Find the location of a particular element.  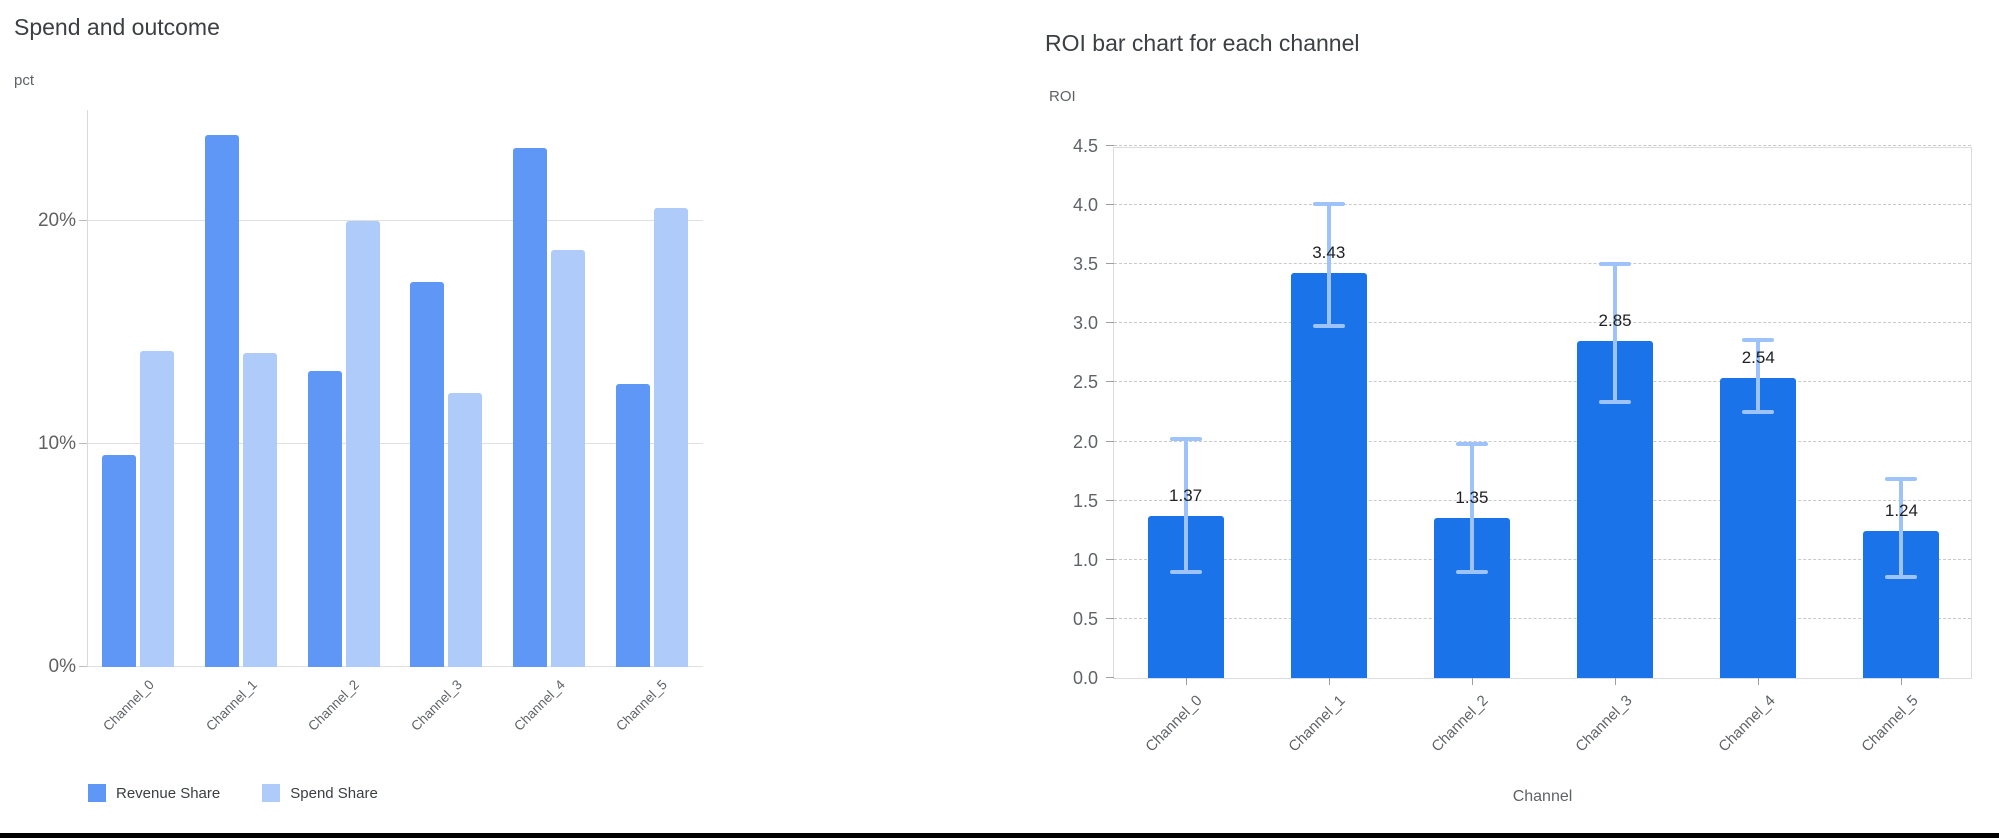

legend-item-revenue-share: Revenue Share is located at coordinates (154, 793).